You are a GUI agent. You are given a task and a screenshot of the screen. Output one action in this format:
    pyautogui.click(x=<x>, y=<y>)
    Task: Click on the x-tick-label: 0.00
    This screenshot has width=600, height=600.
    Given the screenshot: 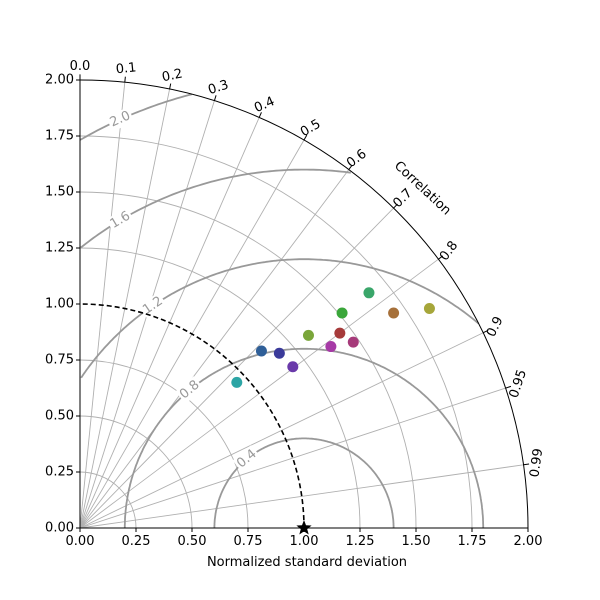 What is the action you would take?
    pyautogui.click(x=80, y=541)
    